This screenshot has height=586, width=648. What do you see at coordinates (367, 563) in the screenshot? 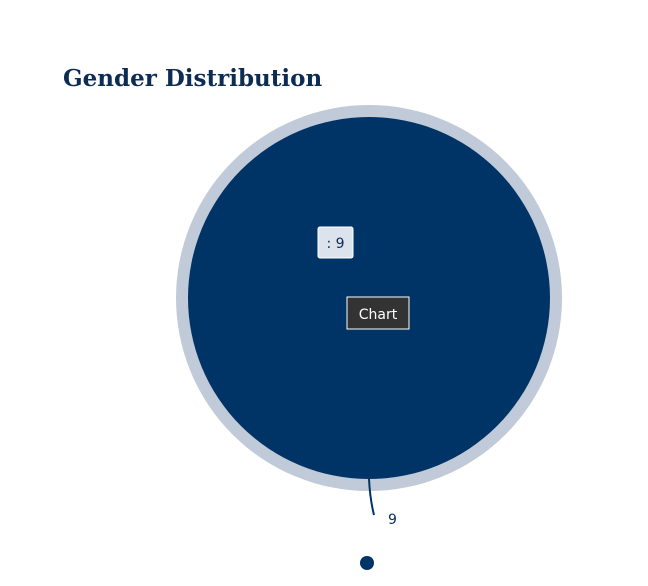
I see `legend-marker` at bounding box center [367, 563].